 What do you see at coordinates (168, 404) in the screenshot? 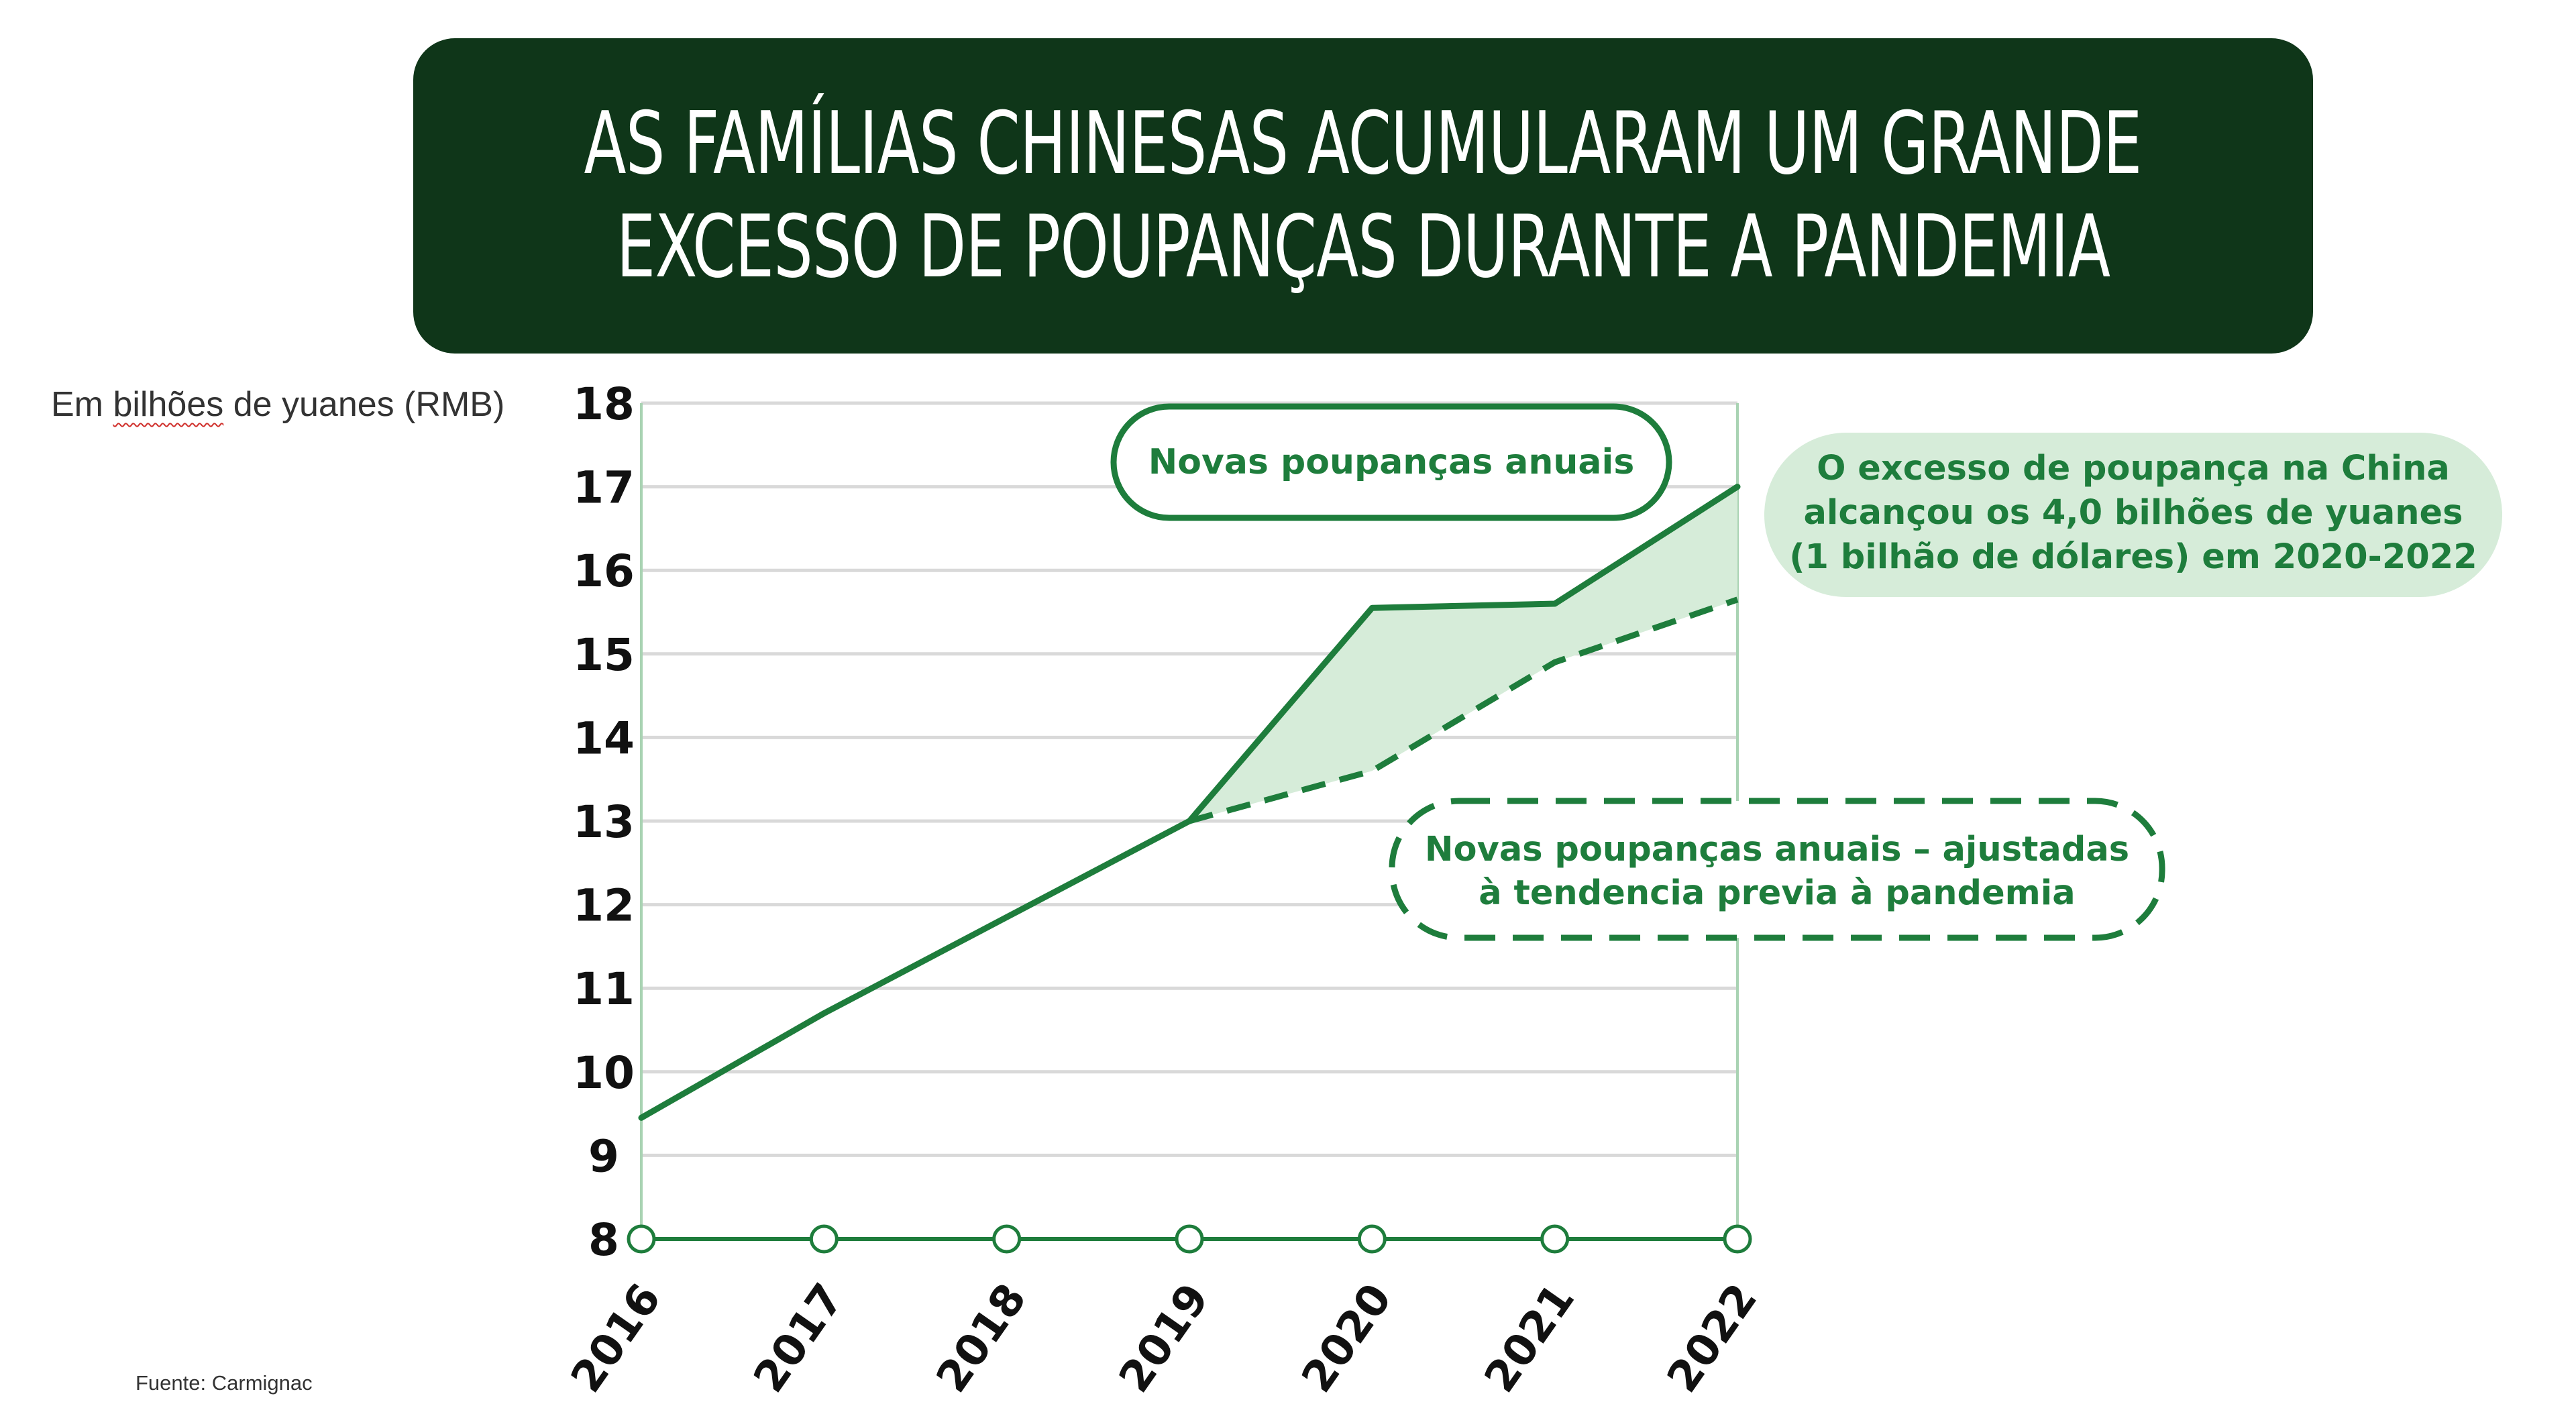
I see `unit-label-word: bilhões` at bounding box center [168, 404].